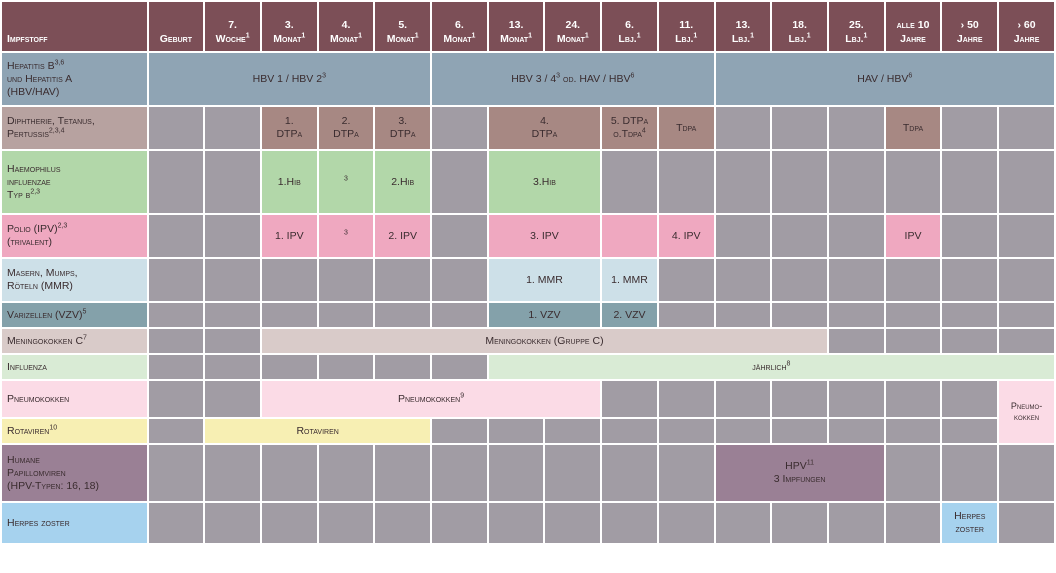  Describe the element at coordinates (74, 399) in the screenshot. I see `row-label-pneumo: Pneumokokken` at that location.